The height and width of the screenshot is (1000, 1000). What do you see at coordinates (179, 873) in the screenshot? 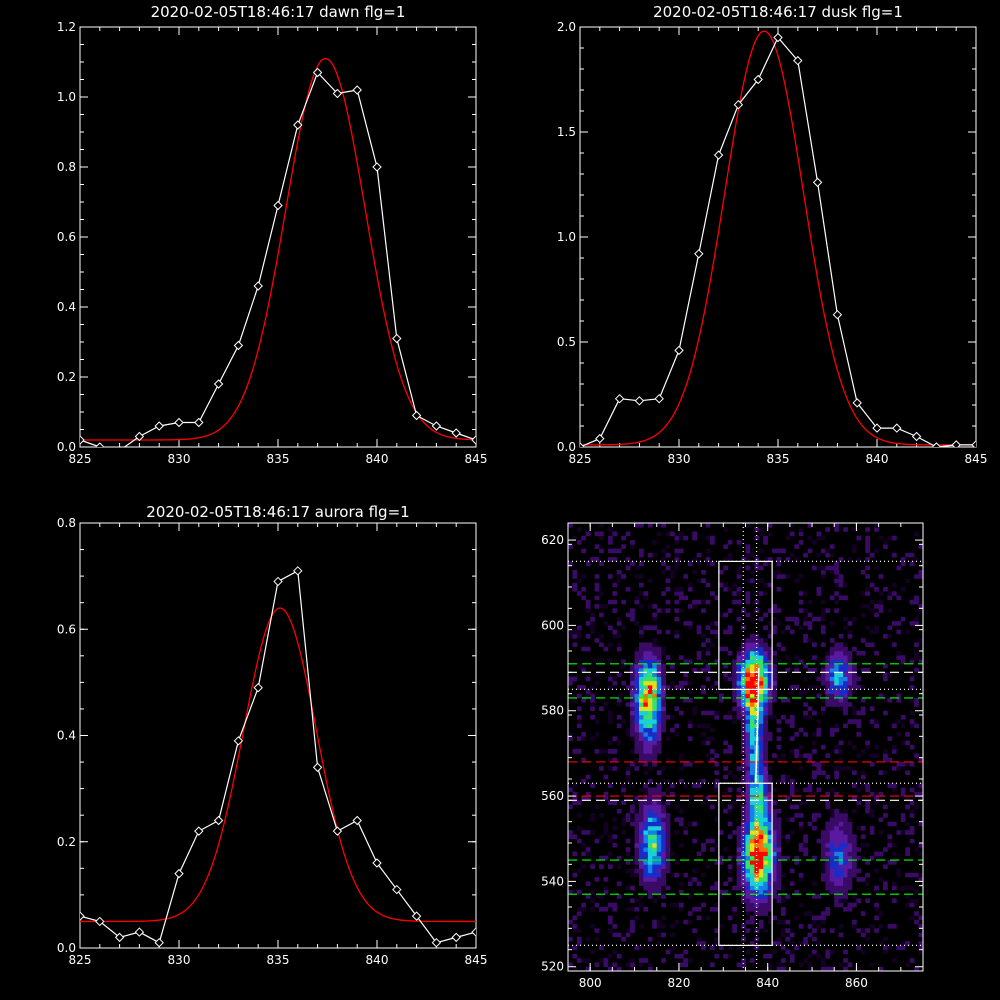
I see `aurora-data-point` at bounding box center [179, 873].